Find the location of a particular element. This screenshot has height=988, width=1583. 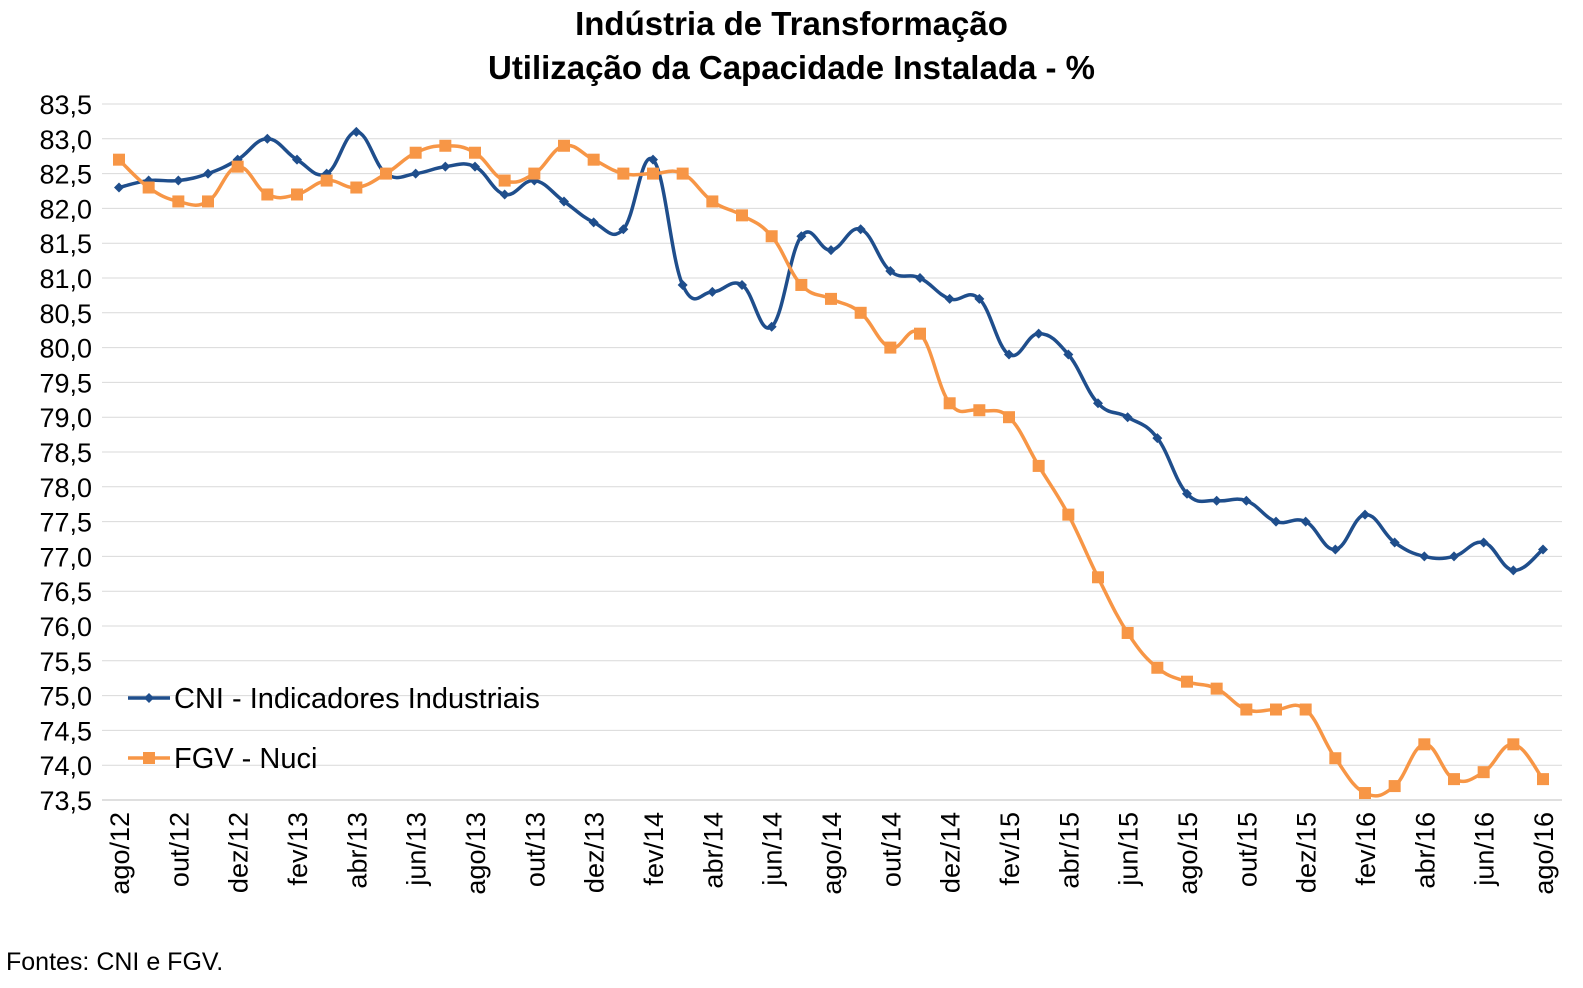

y-tick-label: 74,5 is located at coordinates (65, 731).